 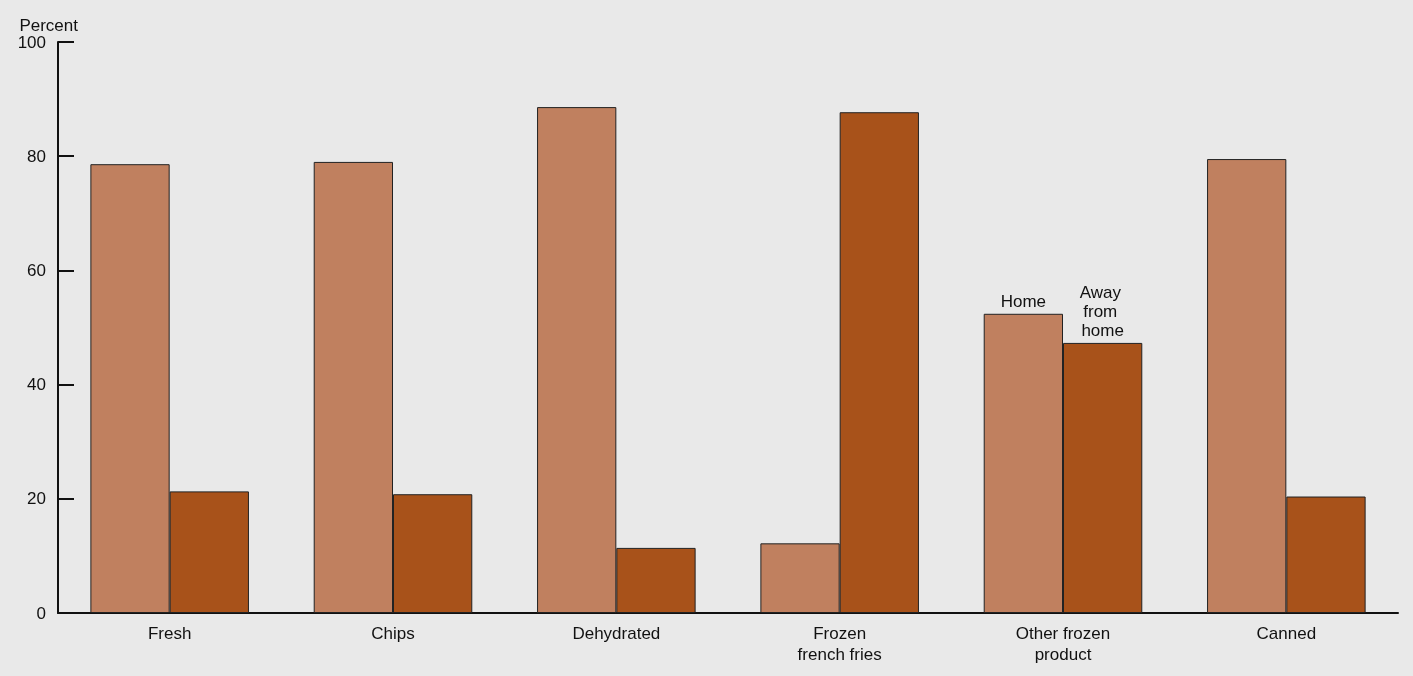 What do you see at coordinates (839, 644) in the screenshot?
I see `x-tick-label: Frozen french fries` at bounding box center [839, 644].